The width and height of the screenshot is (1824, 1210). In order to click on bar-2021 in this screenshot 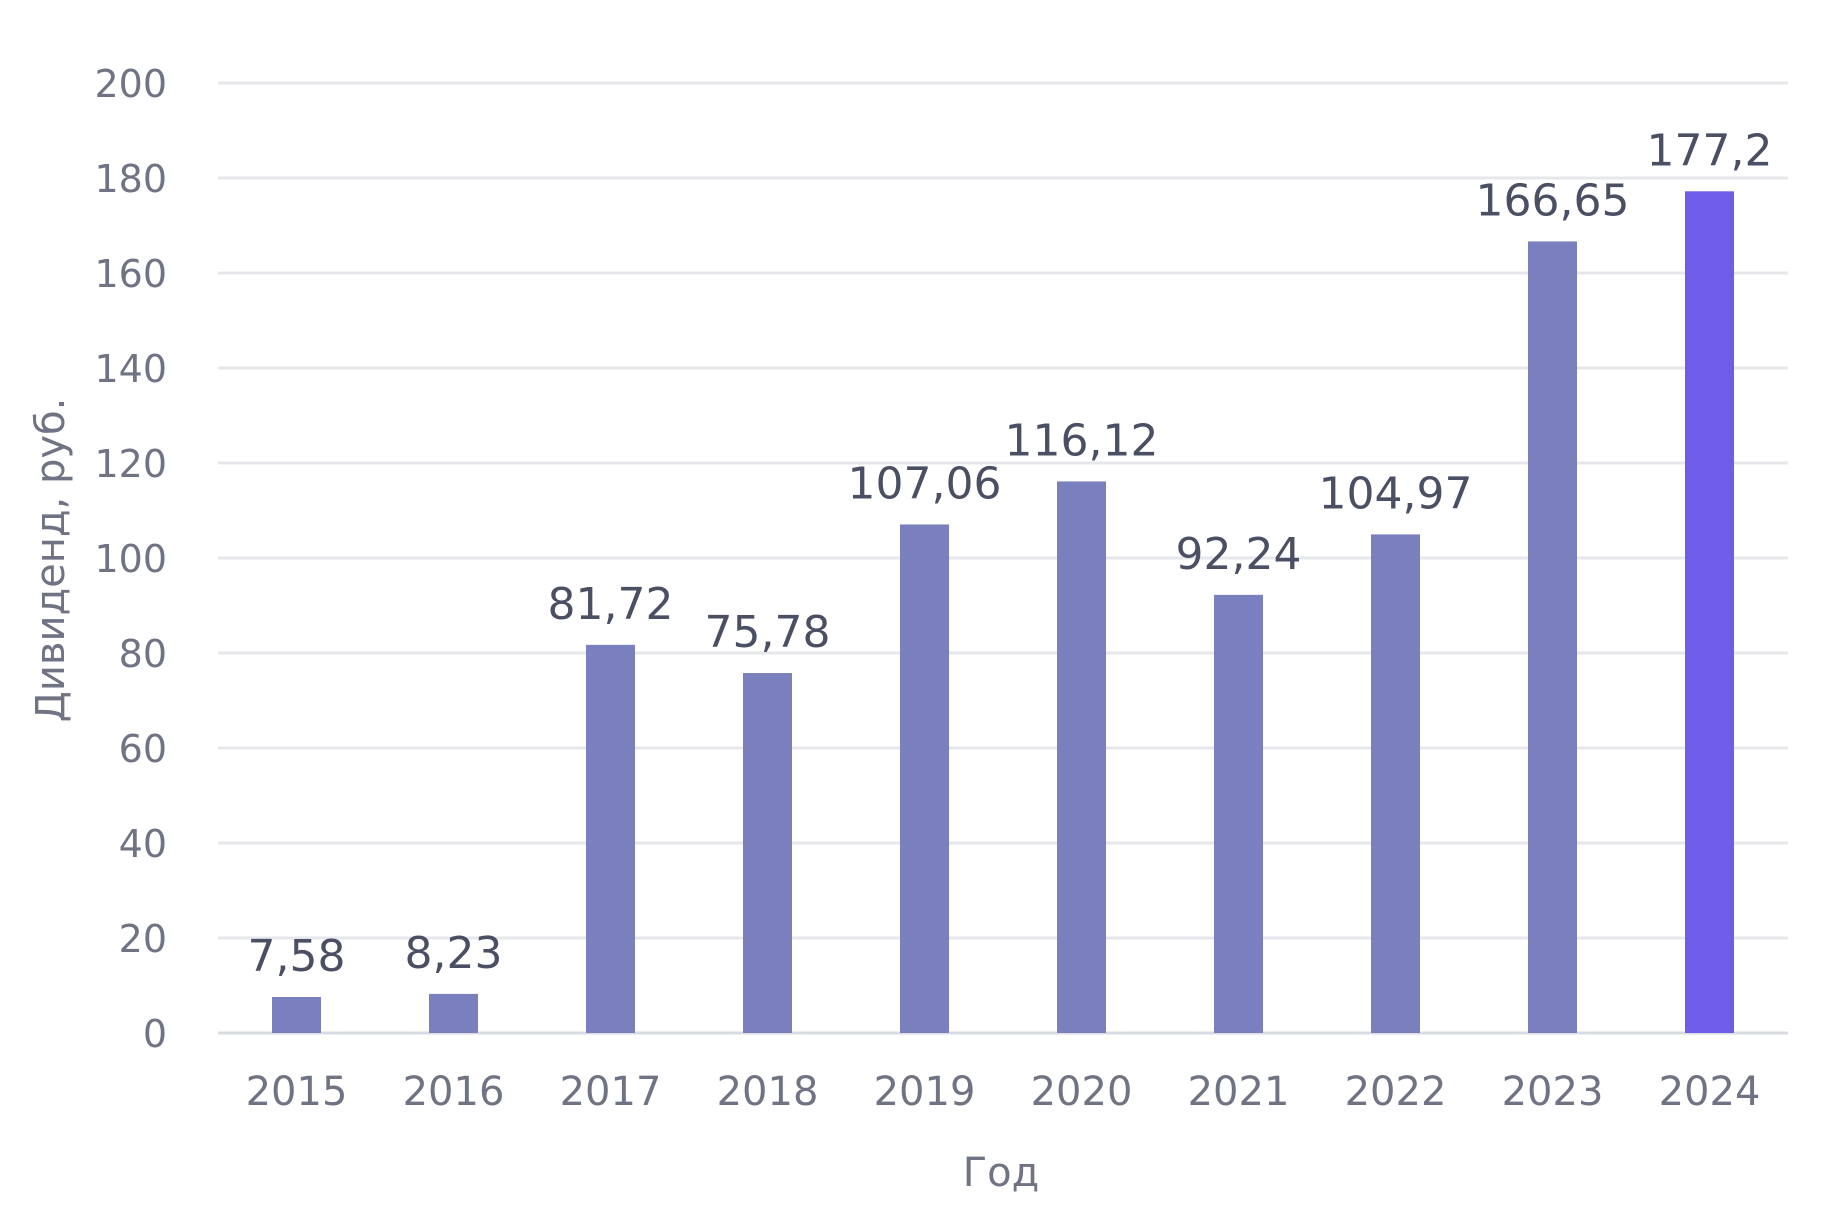, I will do `click(1238, 813)`.